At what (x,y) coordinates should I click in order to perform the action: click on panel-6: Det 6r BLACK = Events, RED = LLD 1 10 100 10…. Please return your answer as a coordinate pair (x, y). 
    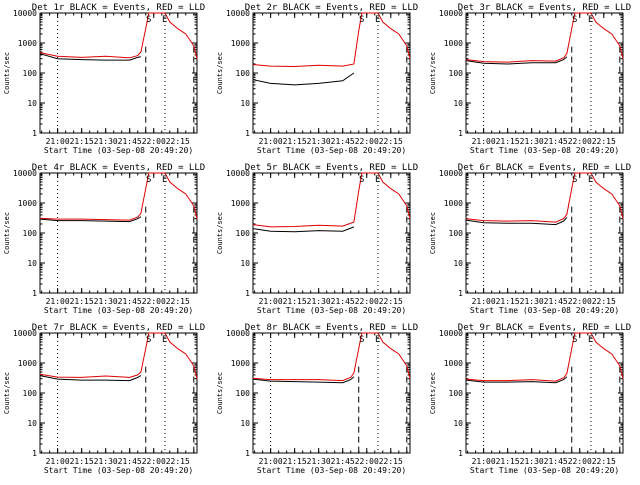
    Looking at the image, I should click on (530, 239).